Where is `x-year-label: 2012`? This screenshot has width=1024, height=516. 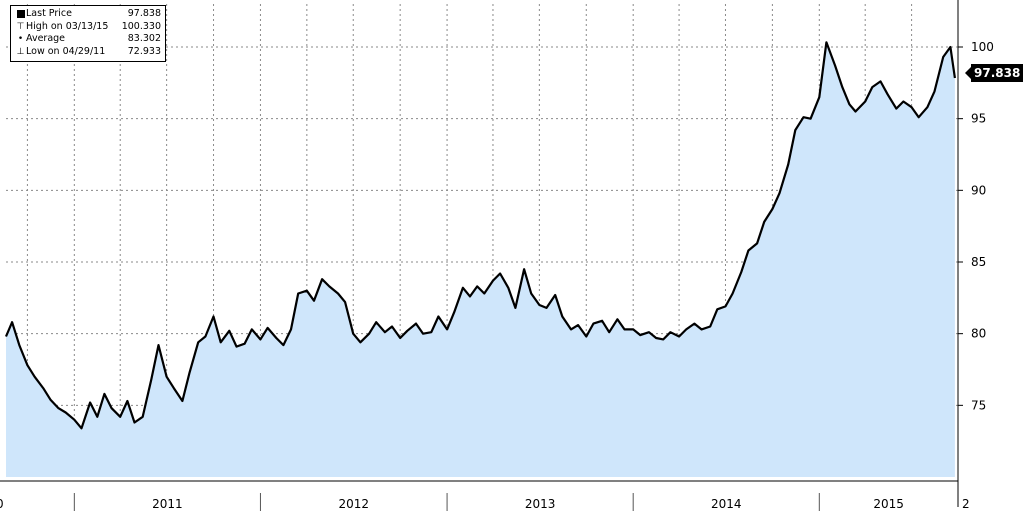
x-year-label: 2012 is located at coordinates (353, 504).